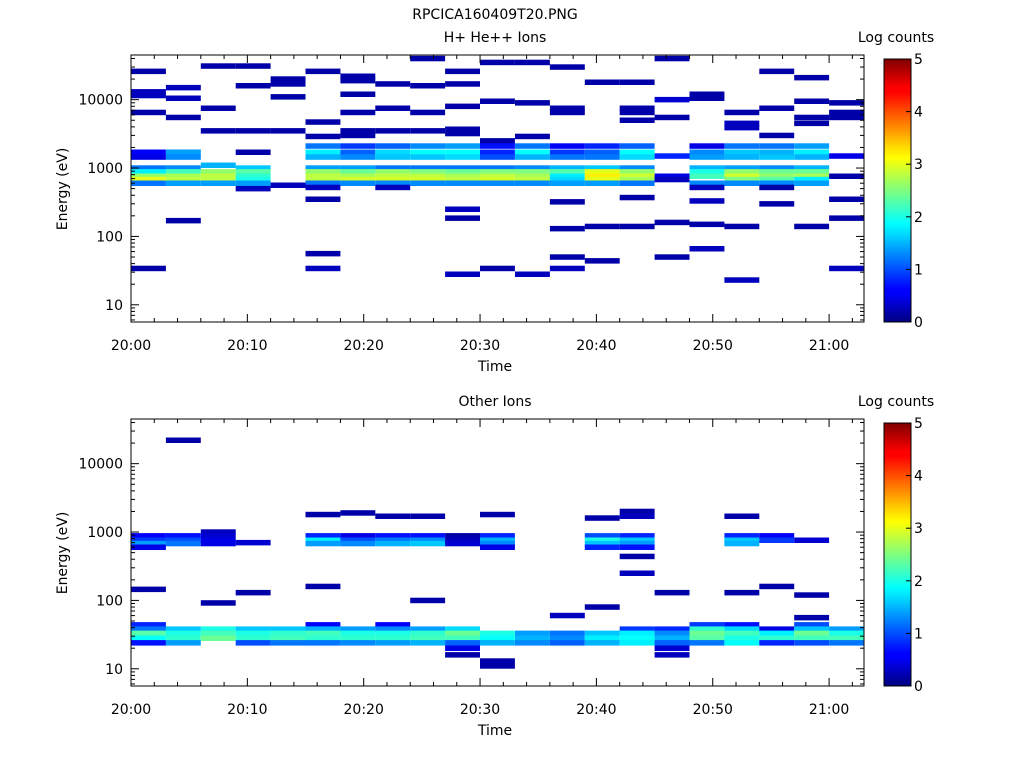 The image size is (1024, 768). What do you see at coordinates (829, 710) in the screenshot?
I see `x-tick-label: 21:00` at bounding box center [829, 710].